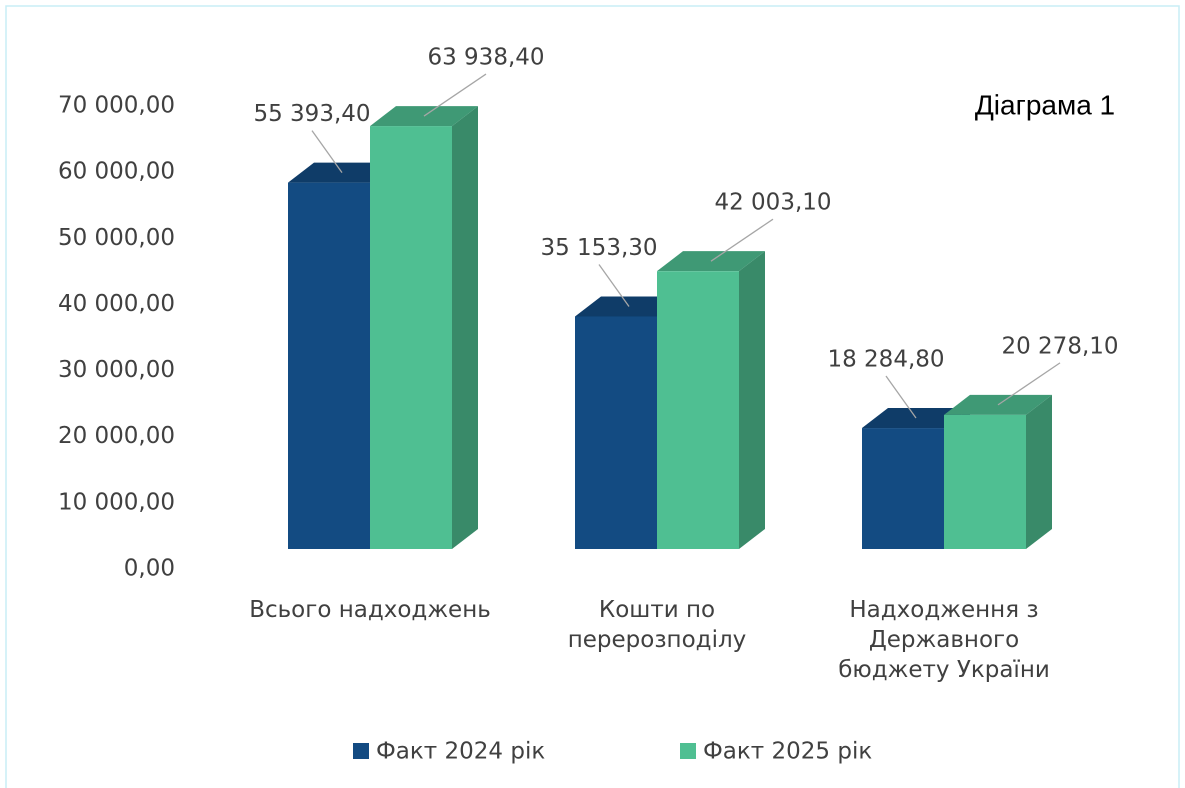 Image resolution: width=1185 pixels, height=788 pixels. What do you see at coordinates (944, 640) in the screenshot?
I see `x-tick-label: Надходження з Державного бюджету України` at bounding box center [944, 640].